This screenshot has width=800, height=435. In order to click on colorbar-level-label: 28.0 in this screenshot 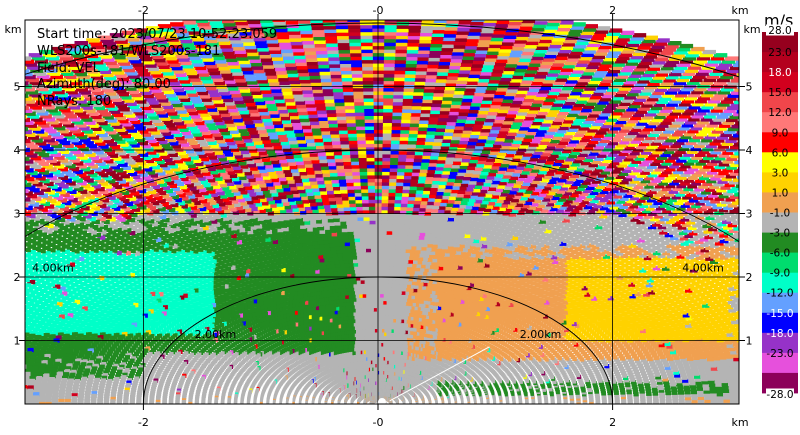, I will do `click(779, 31)`.